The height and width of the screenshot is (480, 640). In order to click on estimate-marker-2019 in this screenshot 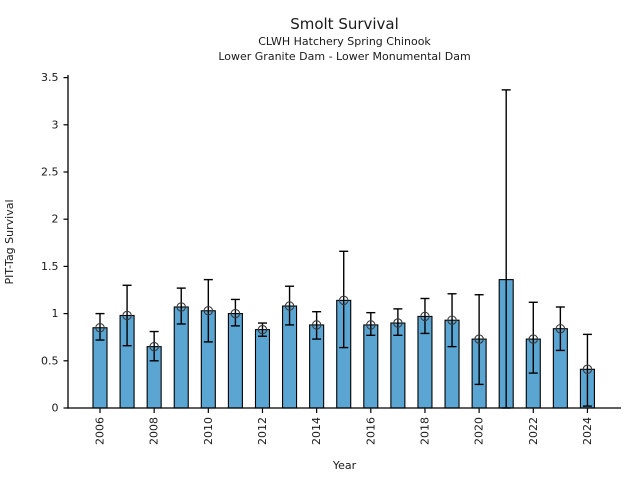, I will do `click(452, 320)`.